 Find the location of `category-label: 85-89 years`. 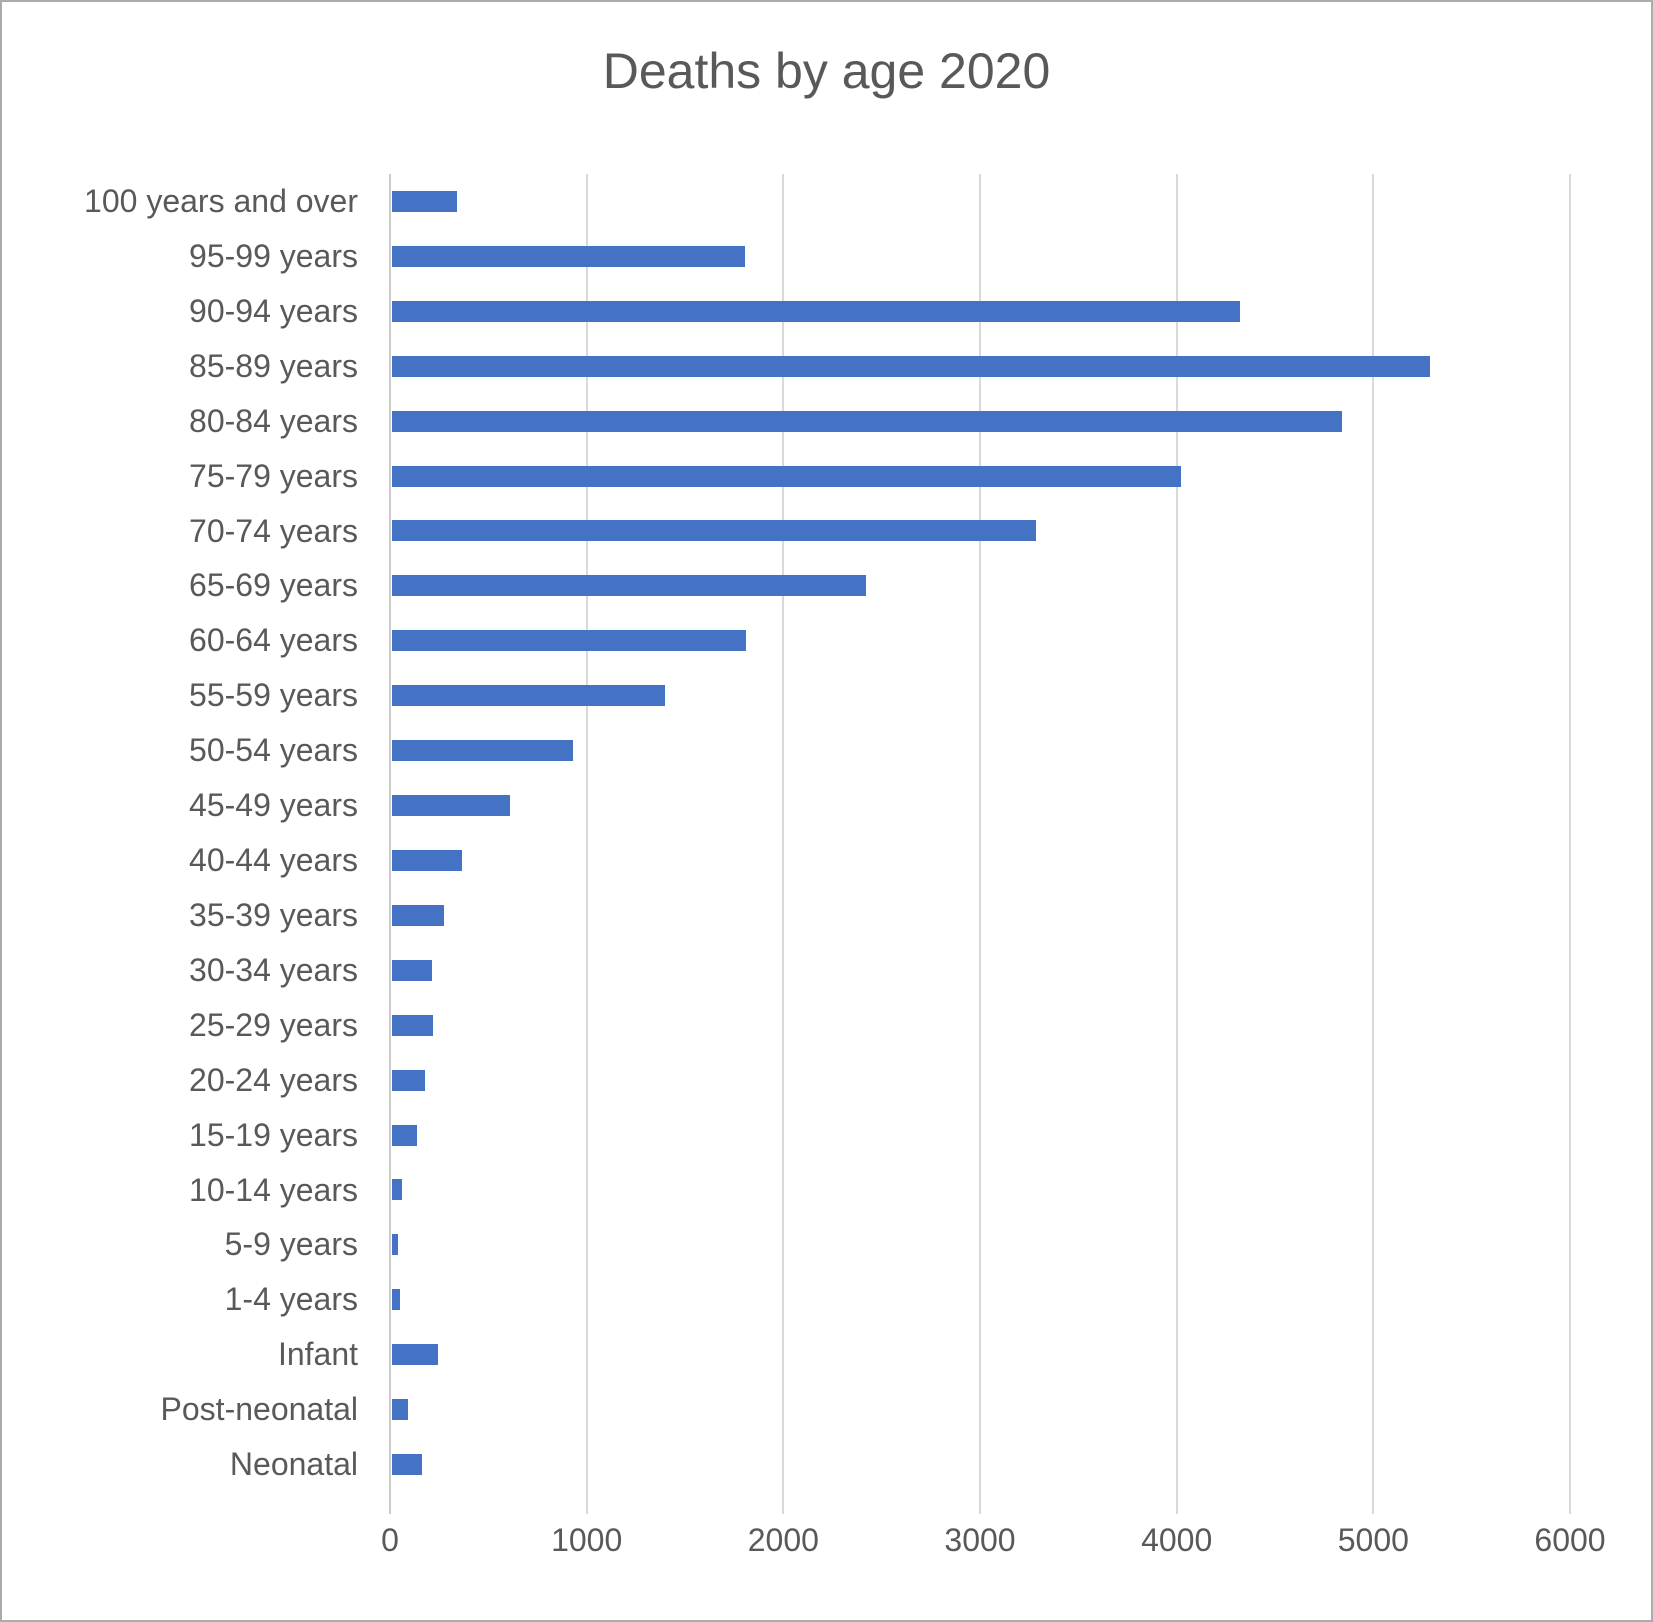

category-label: 85-89 years is located at coordinates (273, 365).